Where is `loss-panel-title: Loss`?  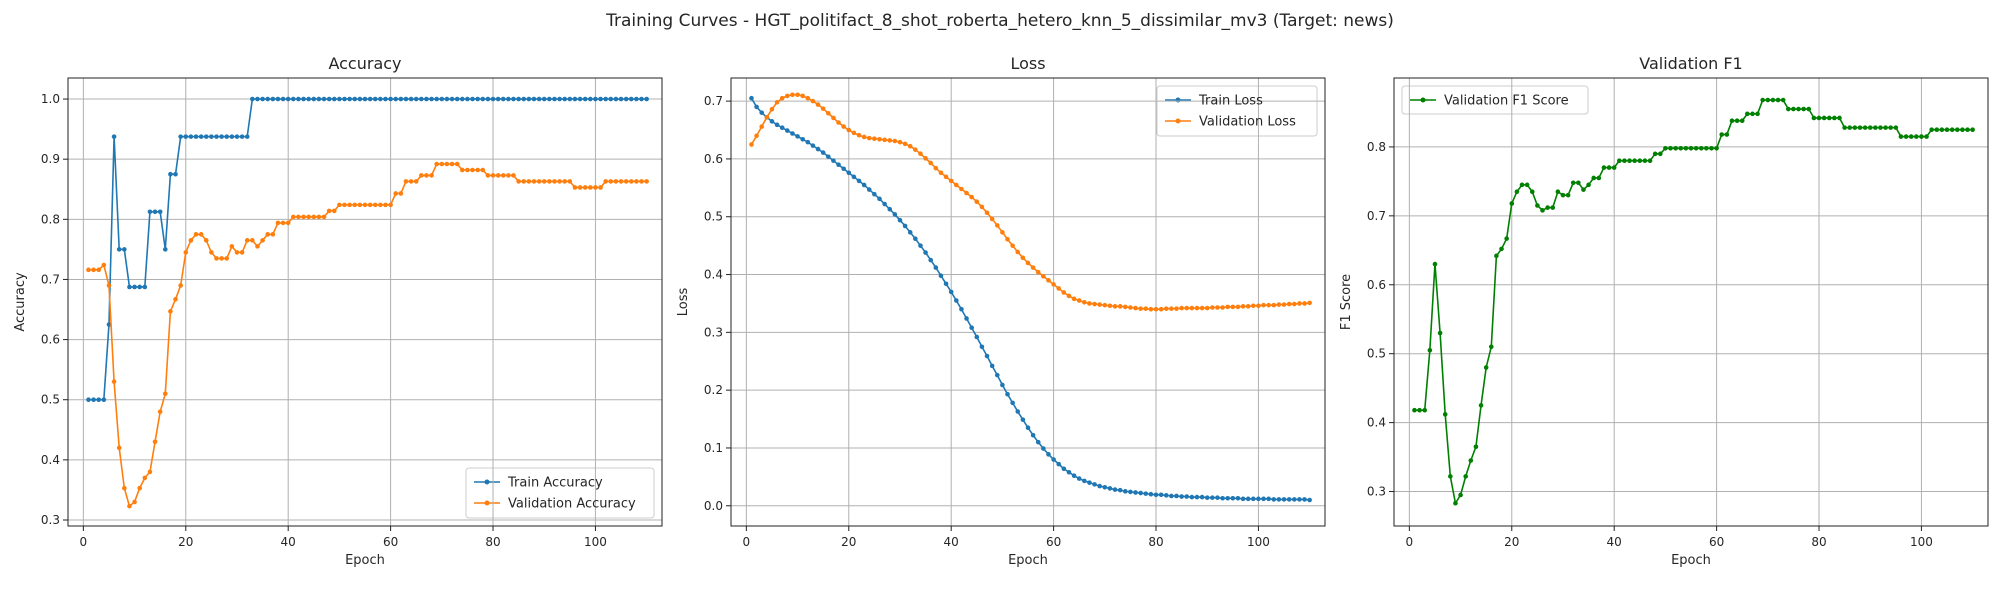
loss-panel-title: Loss is located at coordinates (1027, 63).